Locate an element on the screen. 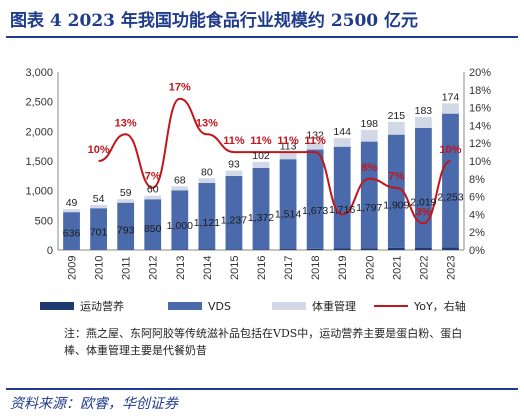 The height and width of the screenshot is (418, 524). weight-value-label: 60 is located at coordinates (153, 190).